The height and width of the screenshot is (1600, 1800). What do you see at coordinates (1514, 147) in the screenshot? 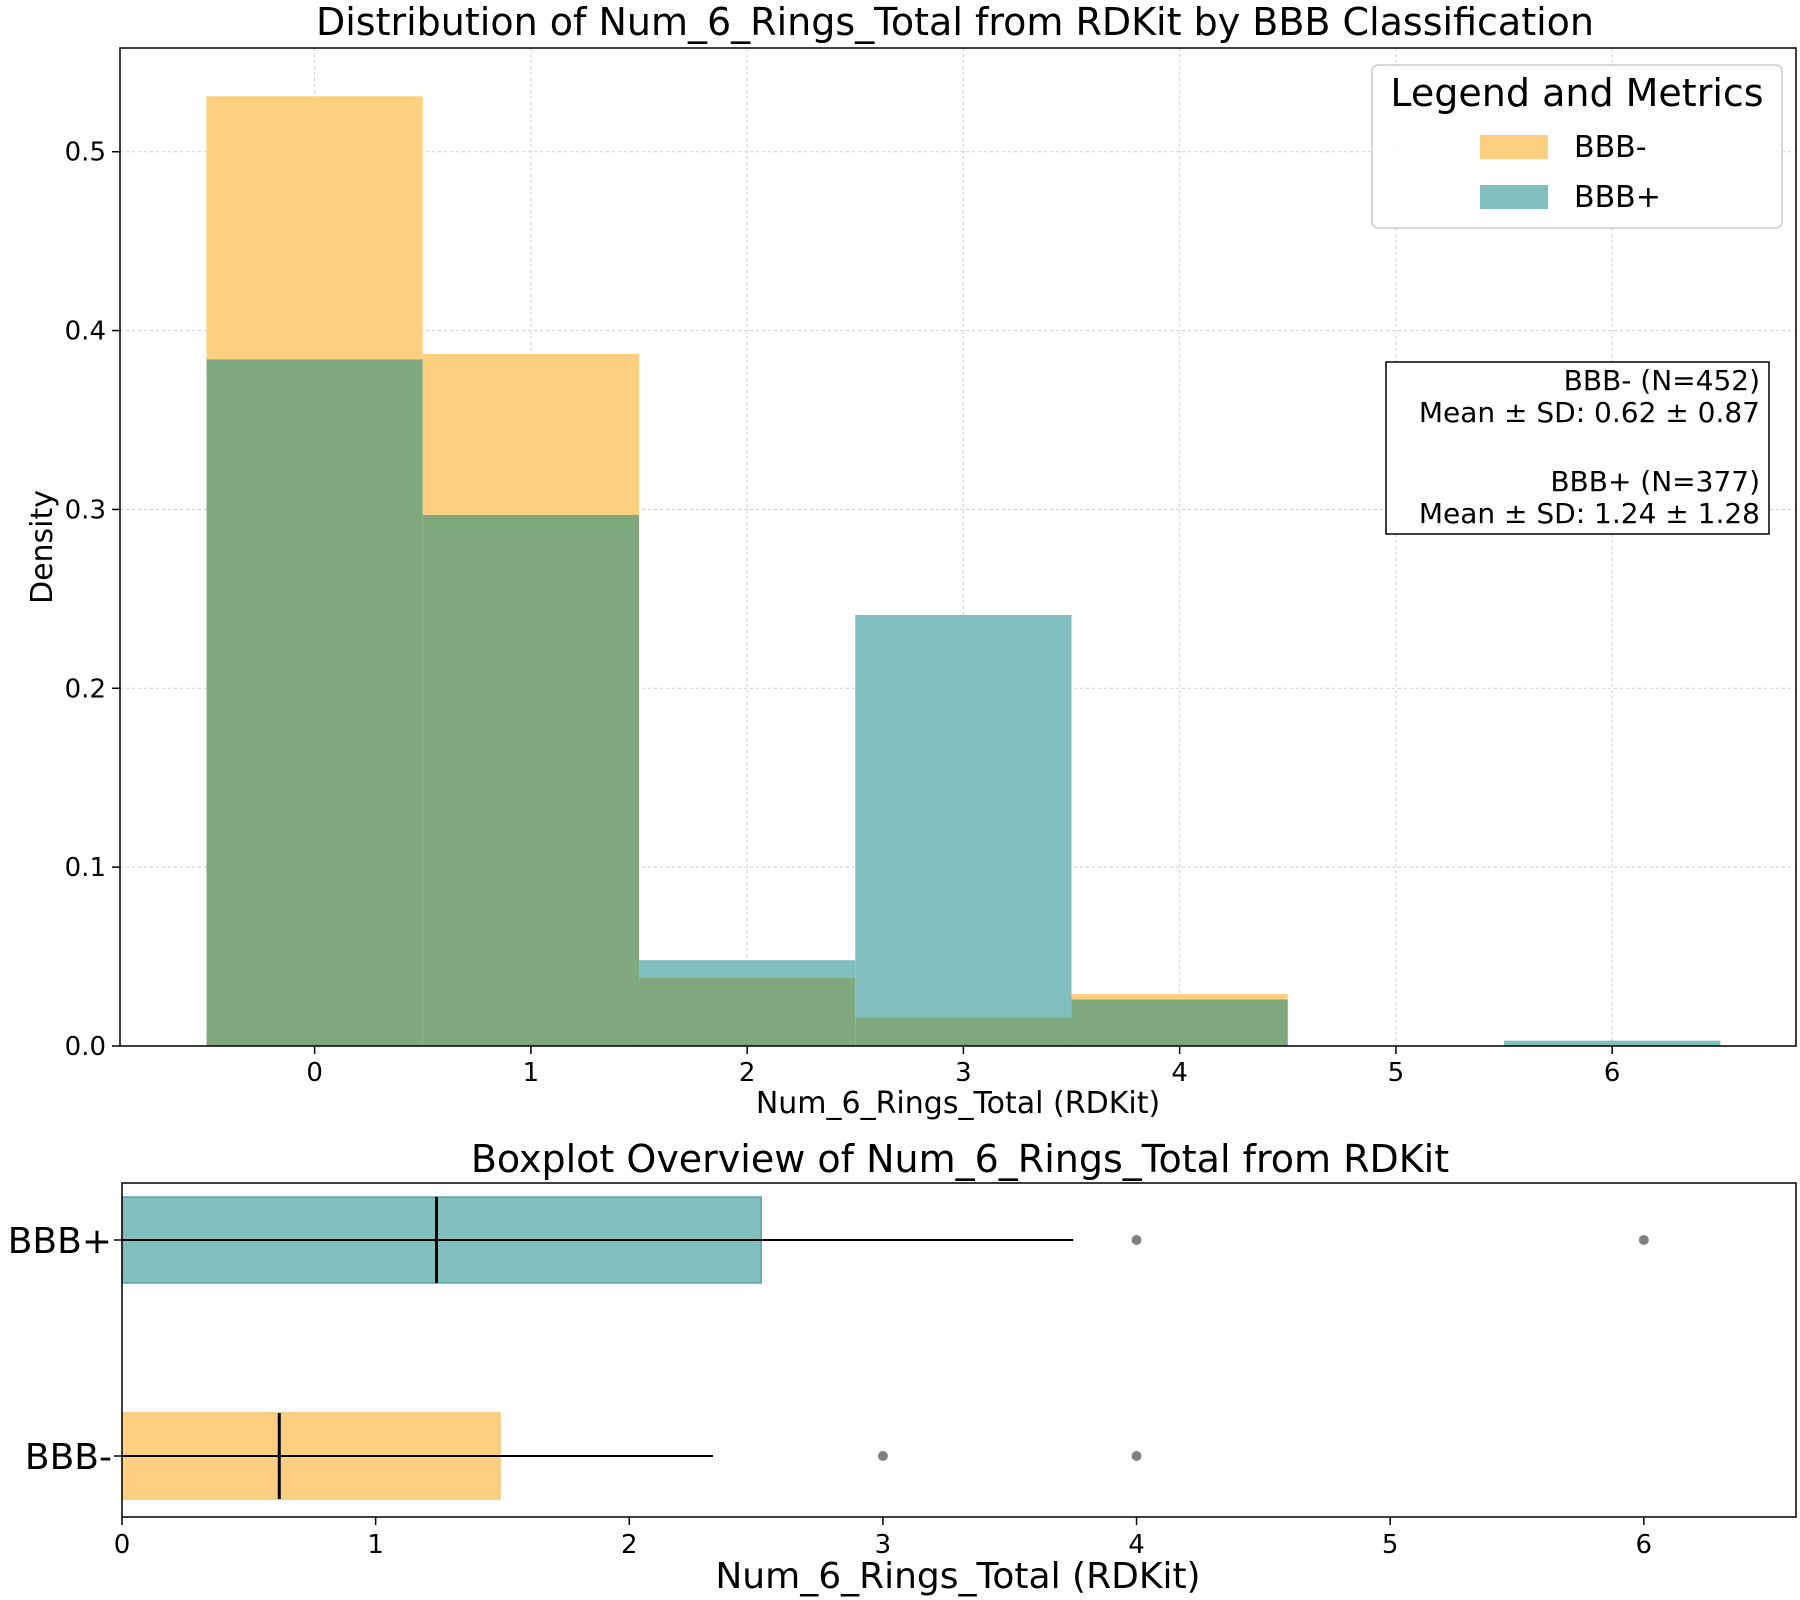
I see `legend-swatch-bbb-minus` at bounding box center [1514, 147].